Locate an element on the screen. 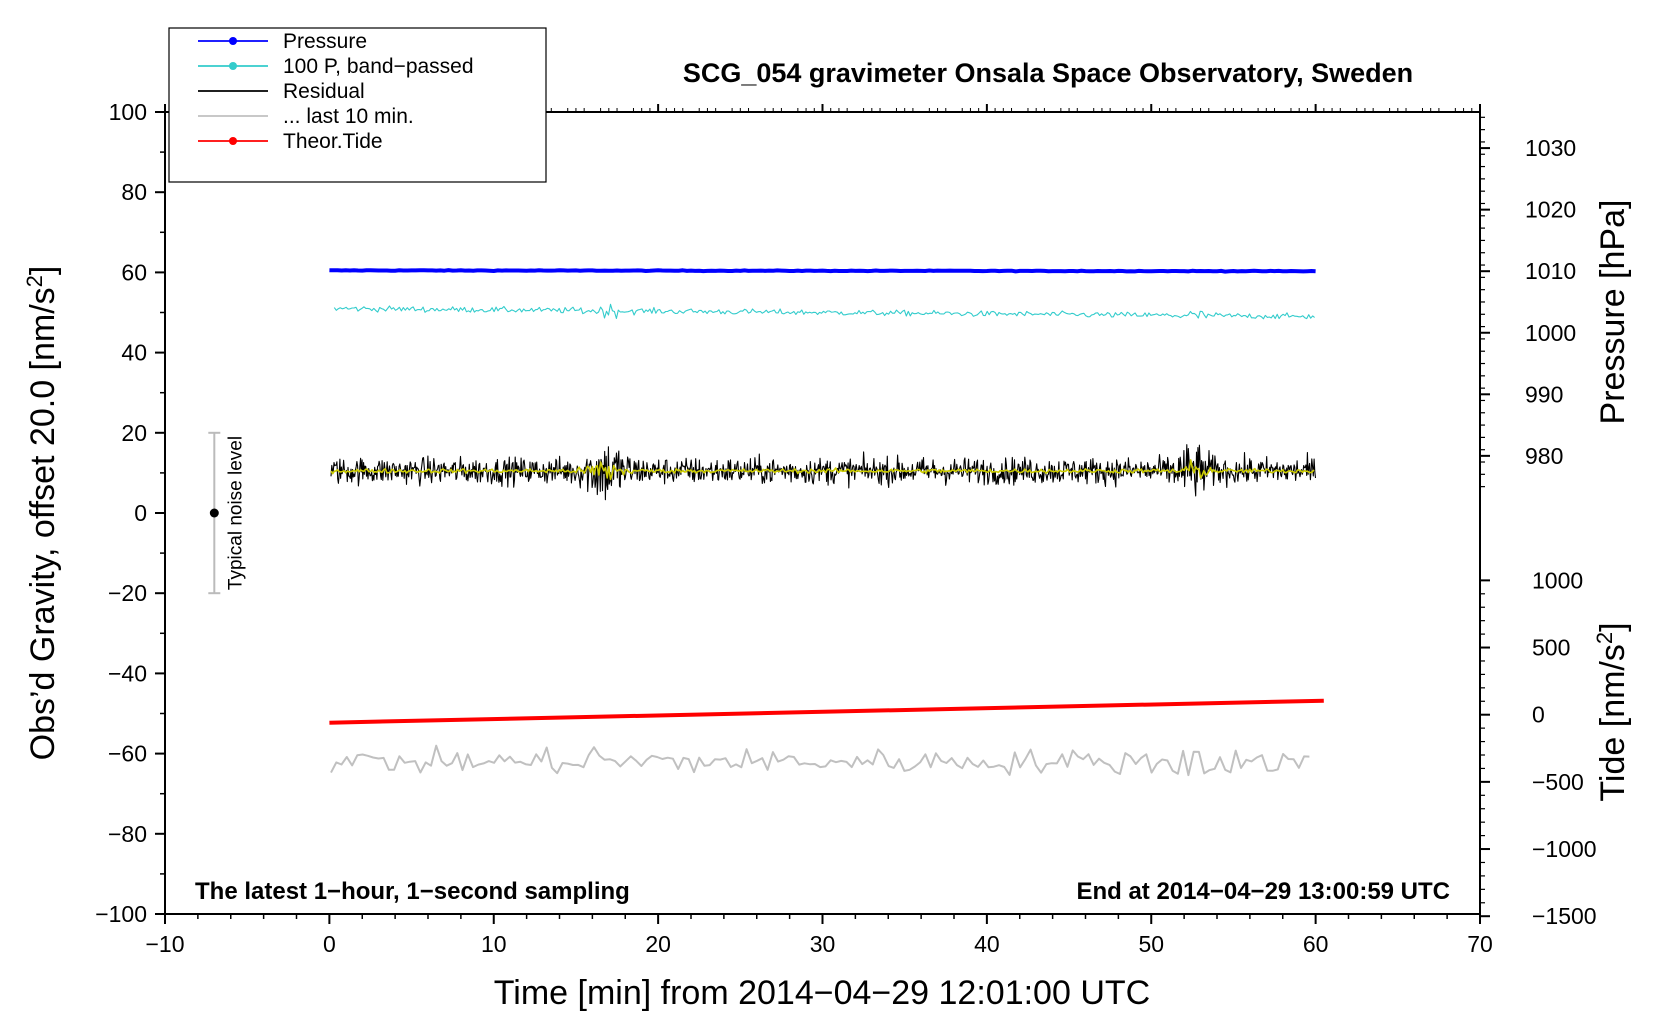 The height and width of the screenshot is (1020, 1660). x-axis-label: Time [min] from 2014−04−29 12:01:00 UTC is located at coordinates (822, 993).